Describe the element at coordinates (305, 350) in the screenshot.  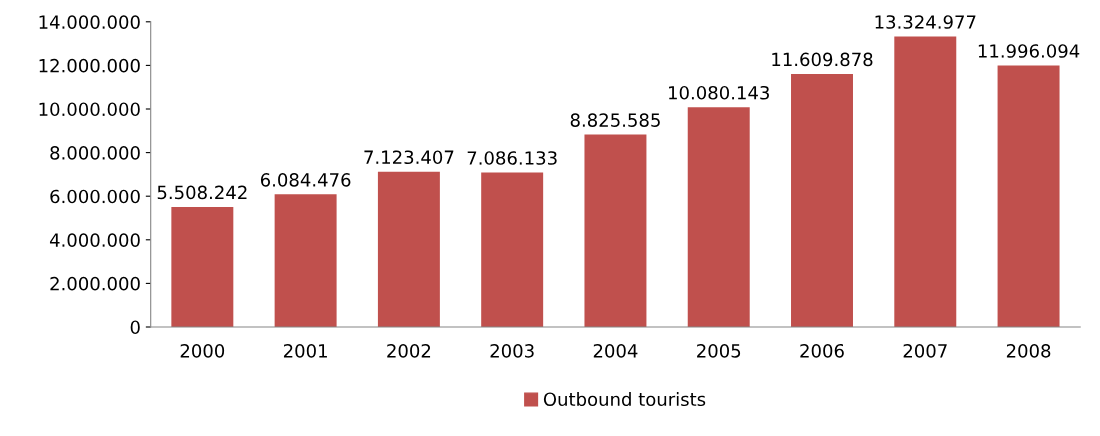
I see `x-tick-label: 2001` at that location.